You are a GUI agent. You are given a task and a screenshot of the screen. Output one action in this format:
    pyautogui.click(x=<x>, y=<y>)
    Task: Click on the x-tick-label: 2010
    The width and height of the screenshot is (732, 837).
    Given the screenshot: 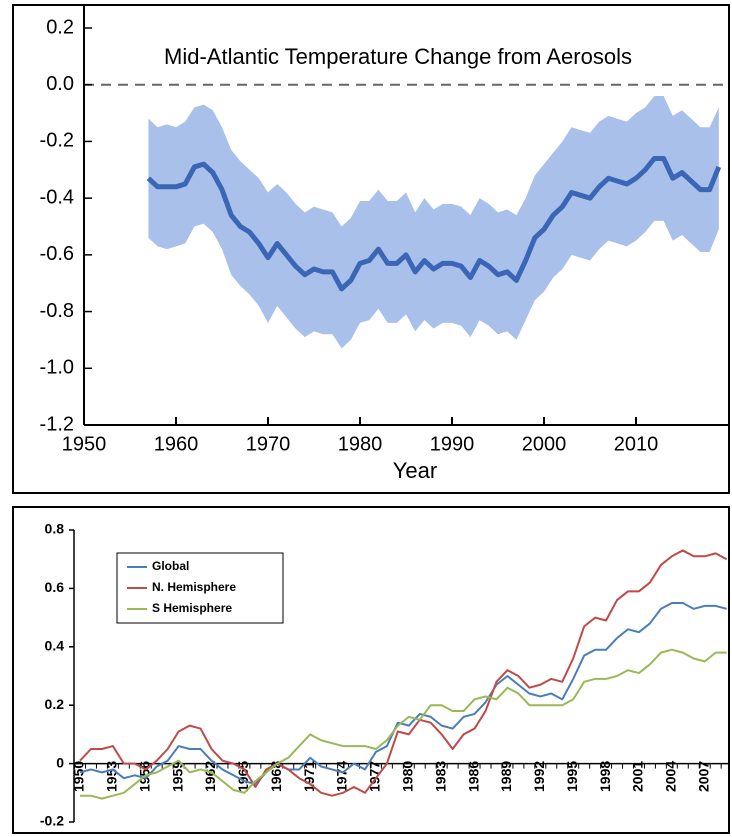 What is the action you would take?
    pyautogui.click(x=636, y=444)
    